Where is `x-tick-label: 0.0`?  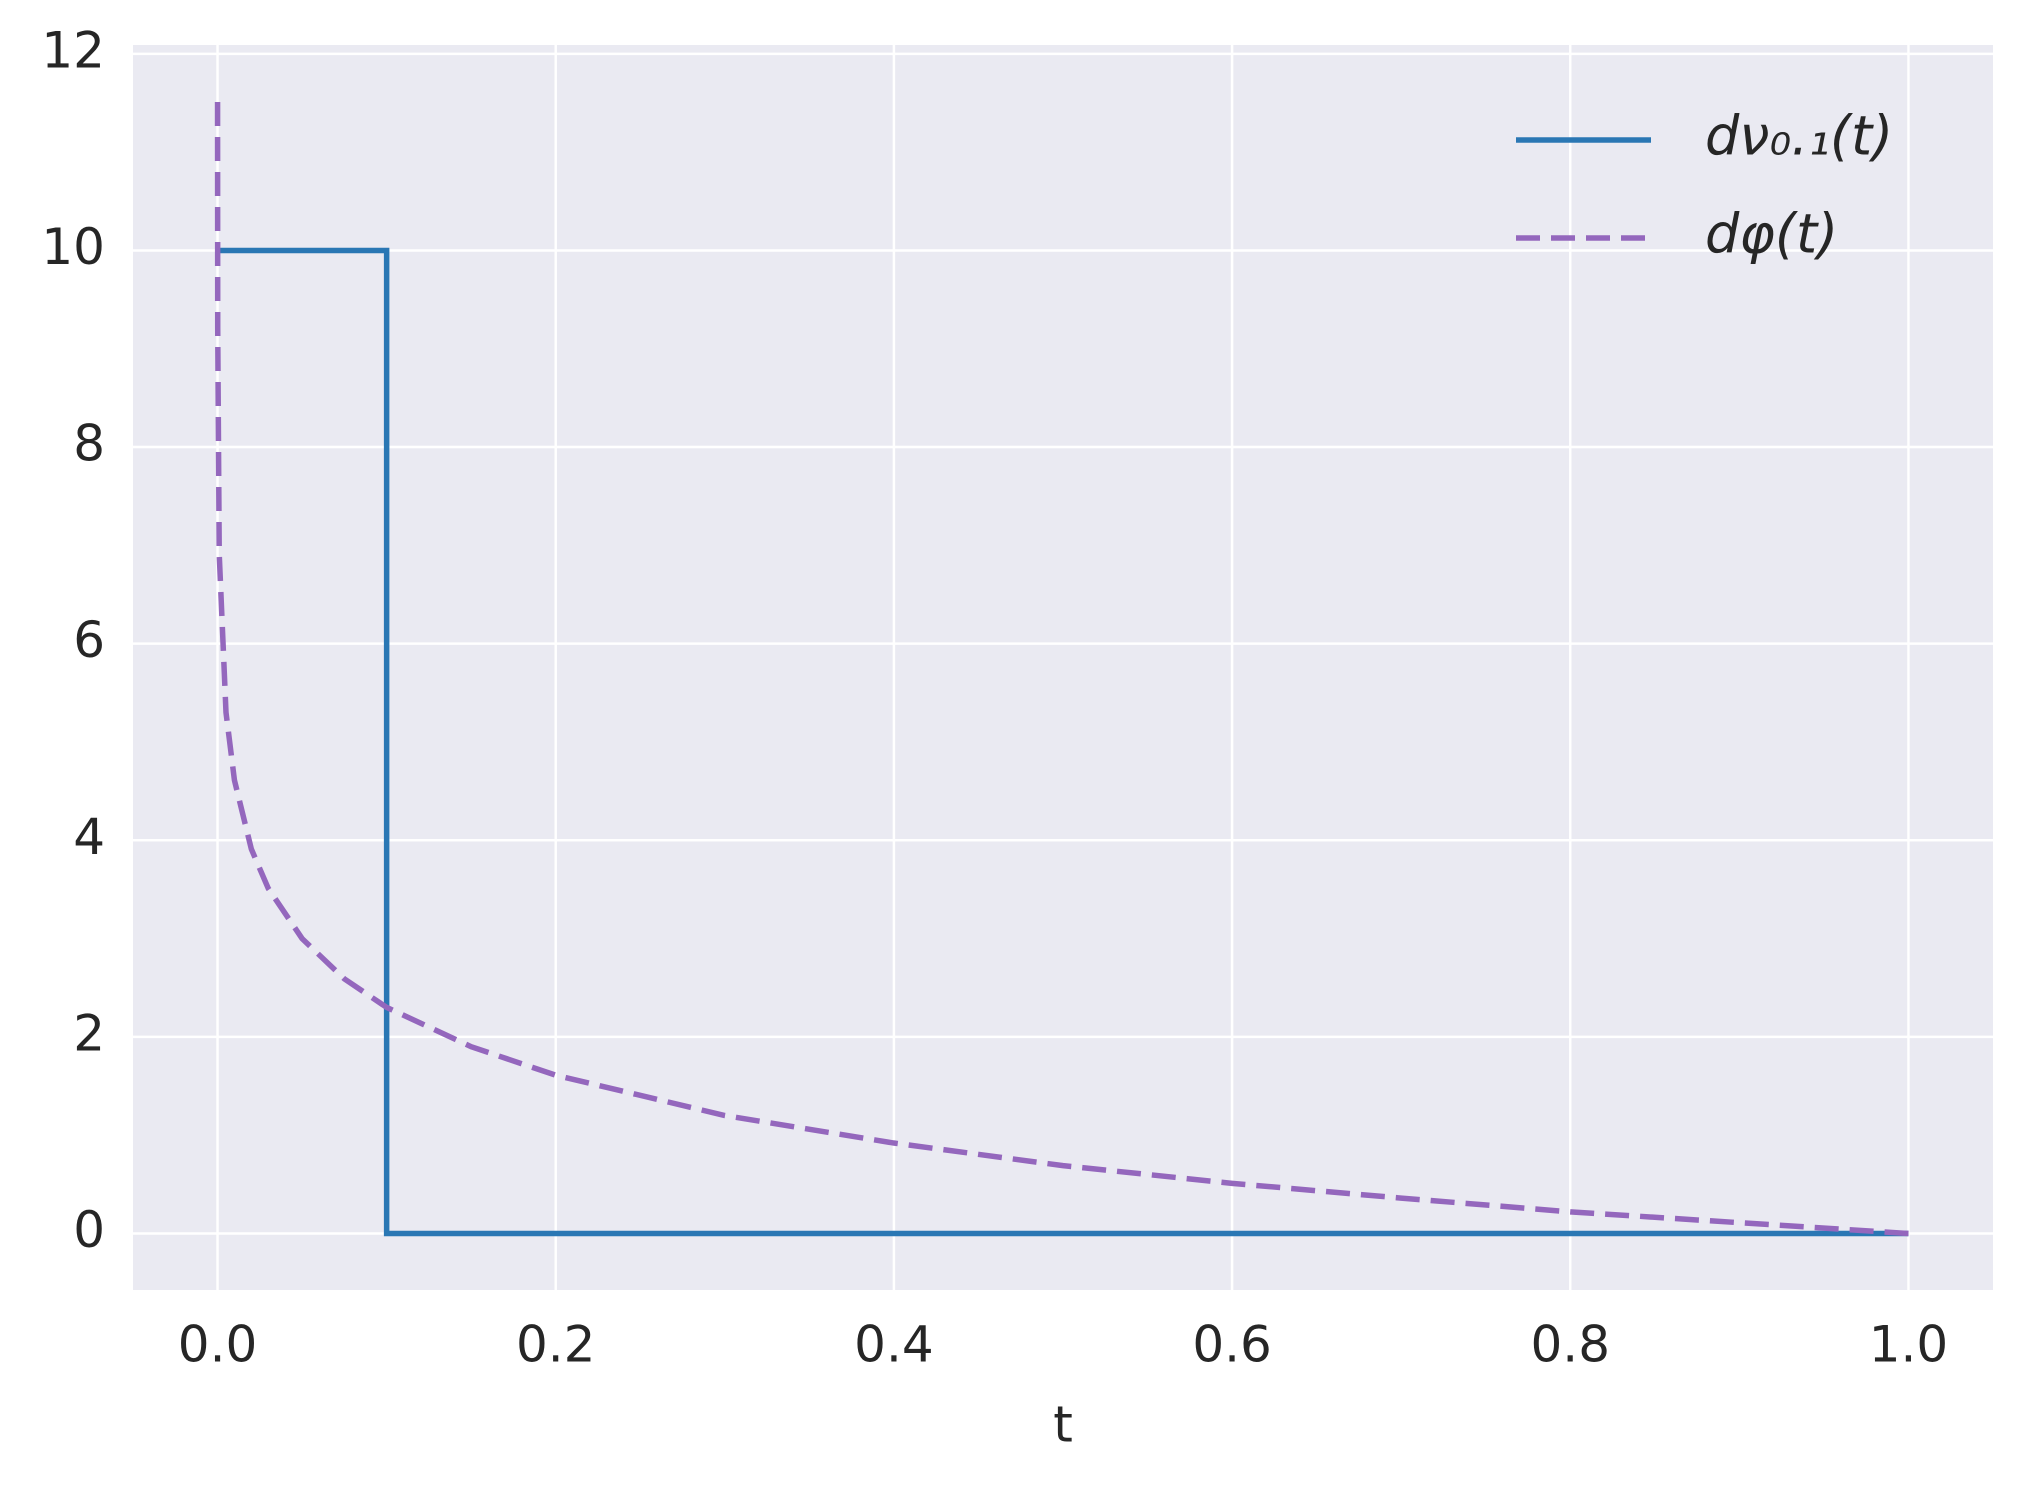 x-tick-label: 0.0 is located at coordinates (218, 1345).